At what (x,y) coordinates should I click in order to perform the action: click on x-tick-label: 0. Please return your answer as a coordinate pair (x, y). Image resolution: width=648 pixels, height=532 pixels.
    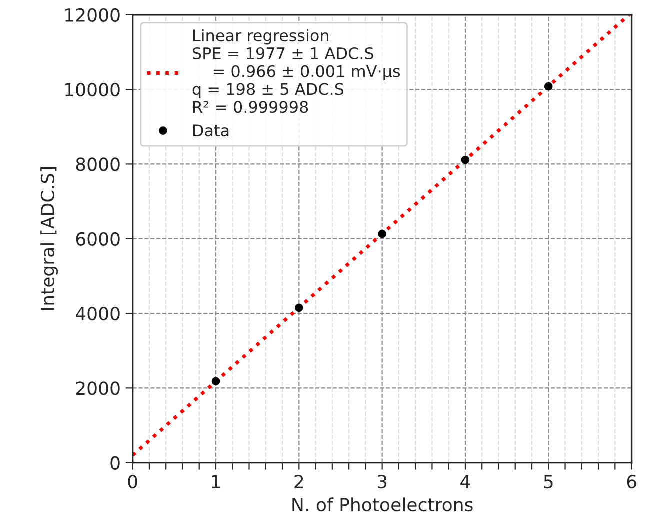
    Looking at the image, I should click on (133, 481).